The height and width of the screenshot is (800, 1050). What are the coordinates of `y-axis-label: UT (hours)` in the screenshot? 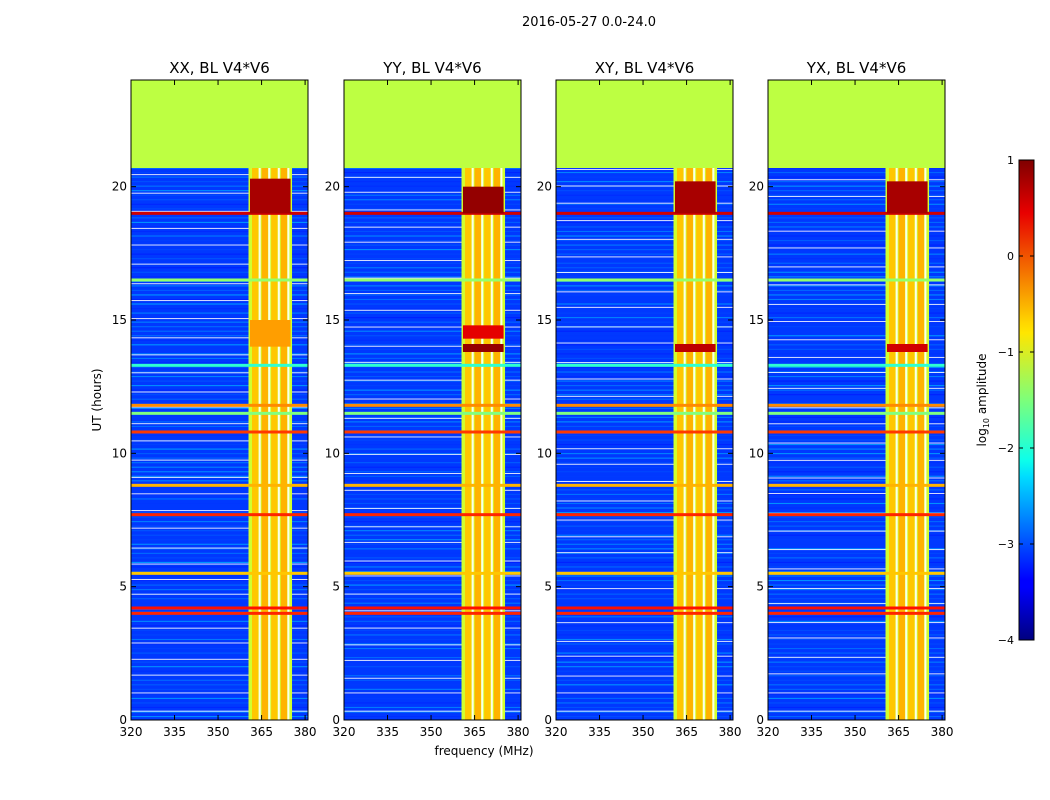 It's located at (97, 399).